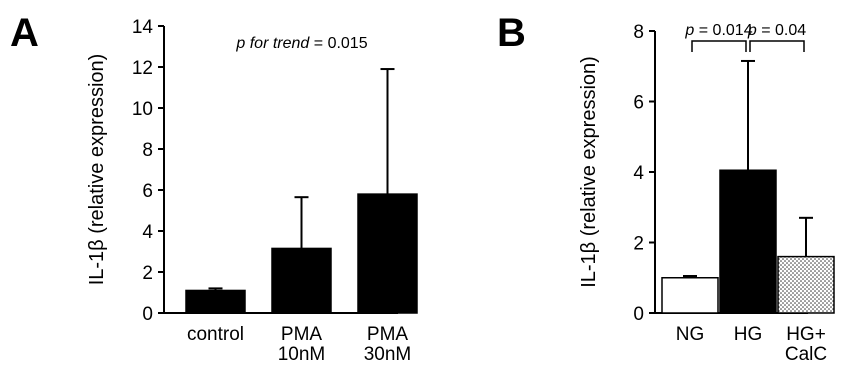 The height and width of the screenshot is (371, 853). I want to click on panel-a-y-tick-label: 2, so click(147, 273).